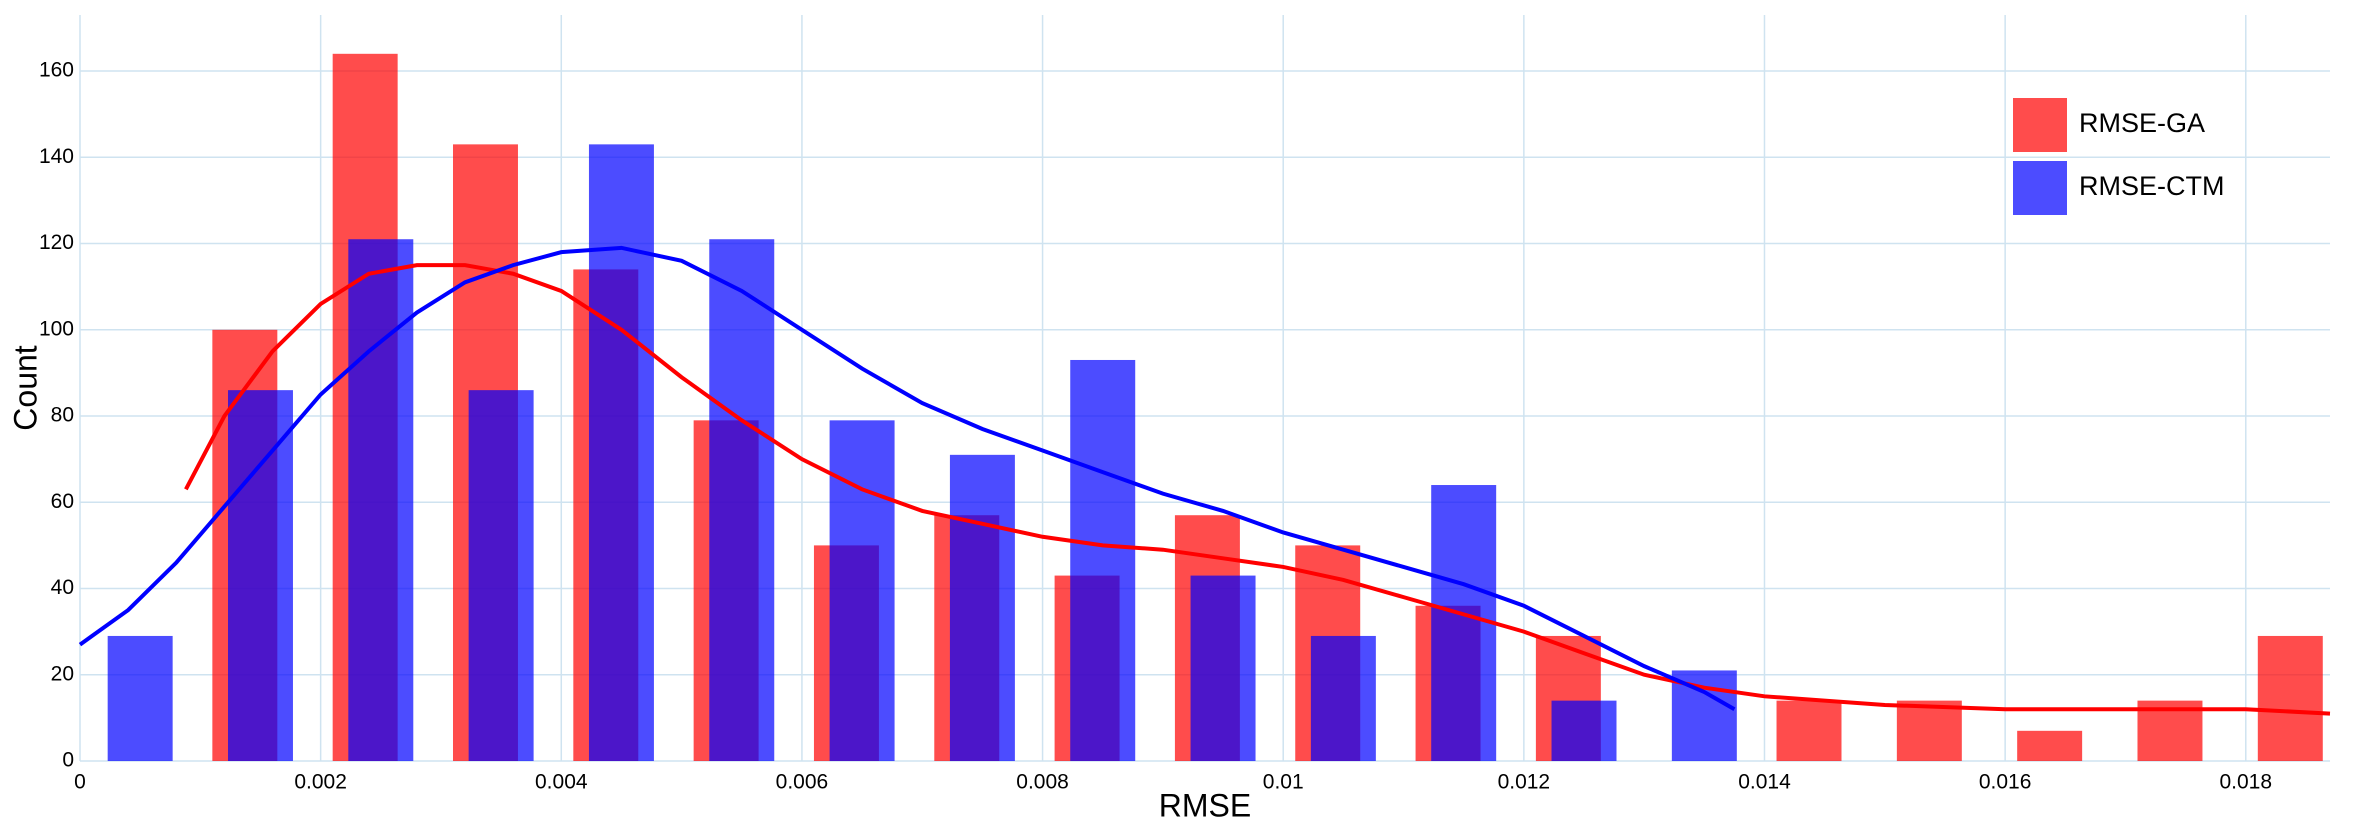 This screenshot has height=828, width=2364. What do you see at coordinates (1042, 782) in the screenshot?
I see `x-tick-label: 0.008` at bounding box center [1042, 782].